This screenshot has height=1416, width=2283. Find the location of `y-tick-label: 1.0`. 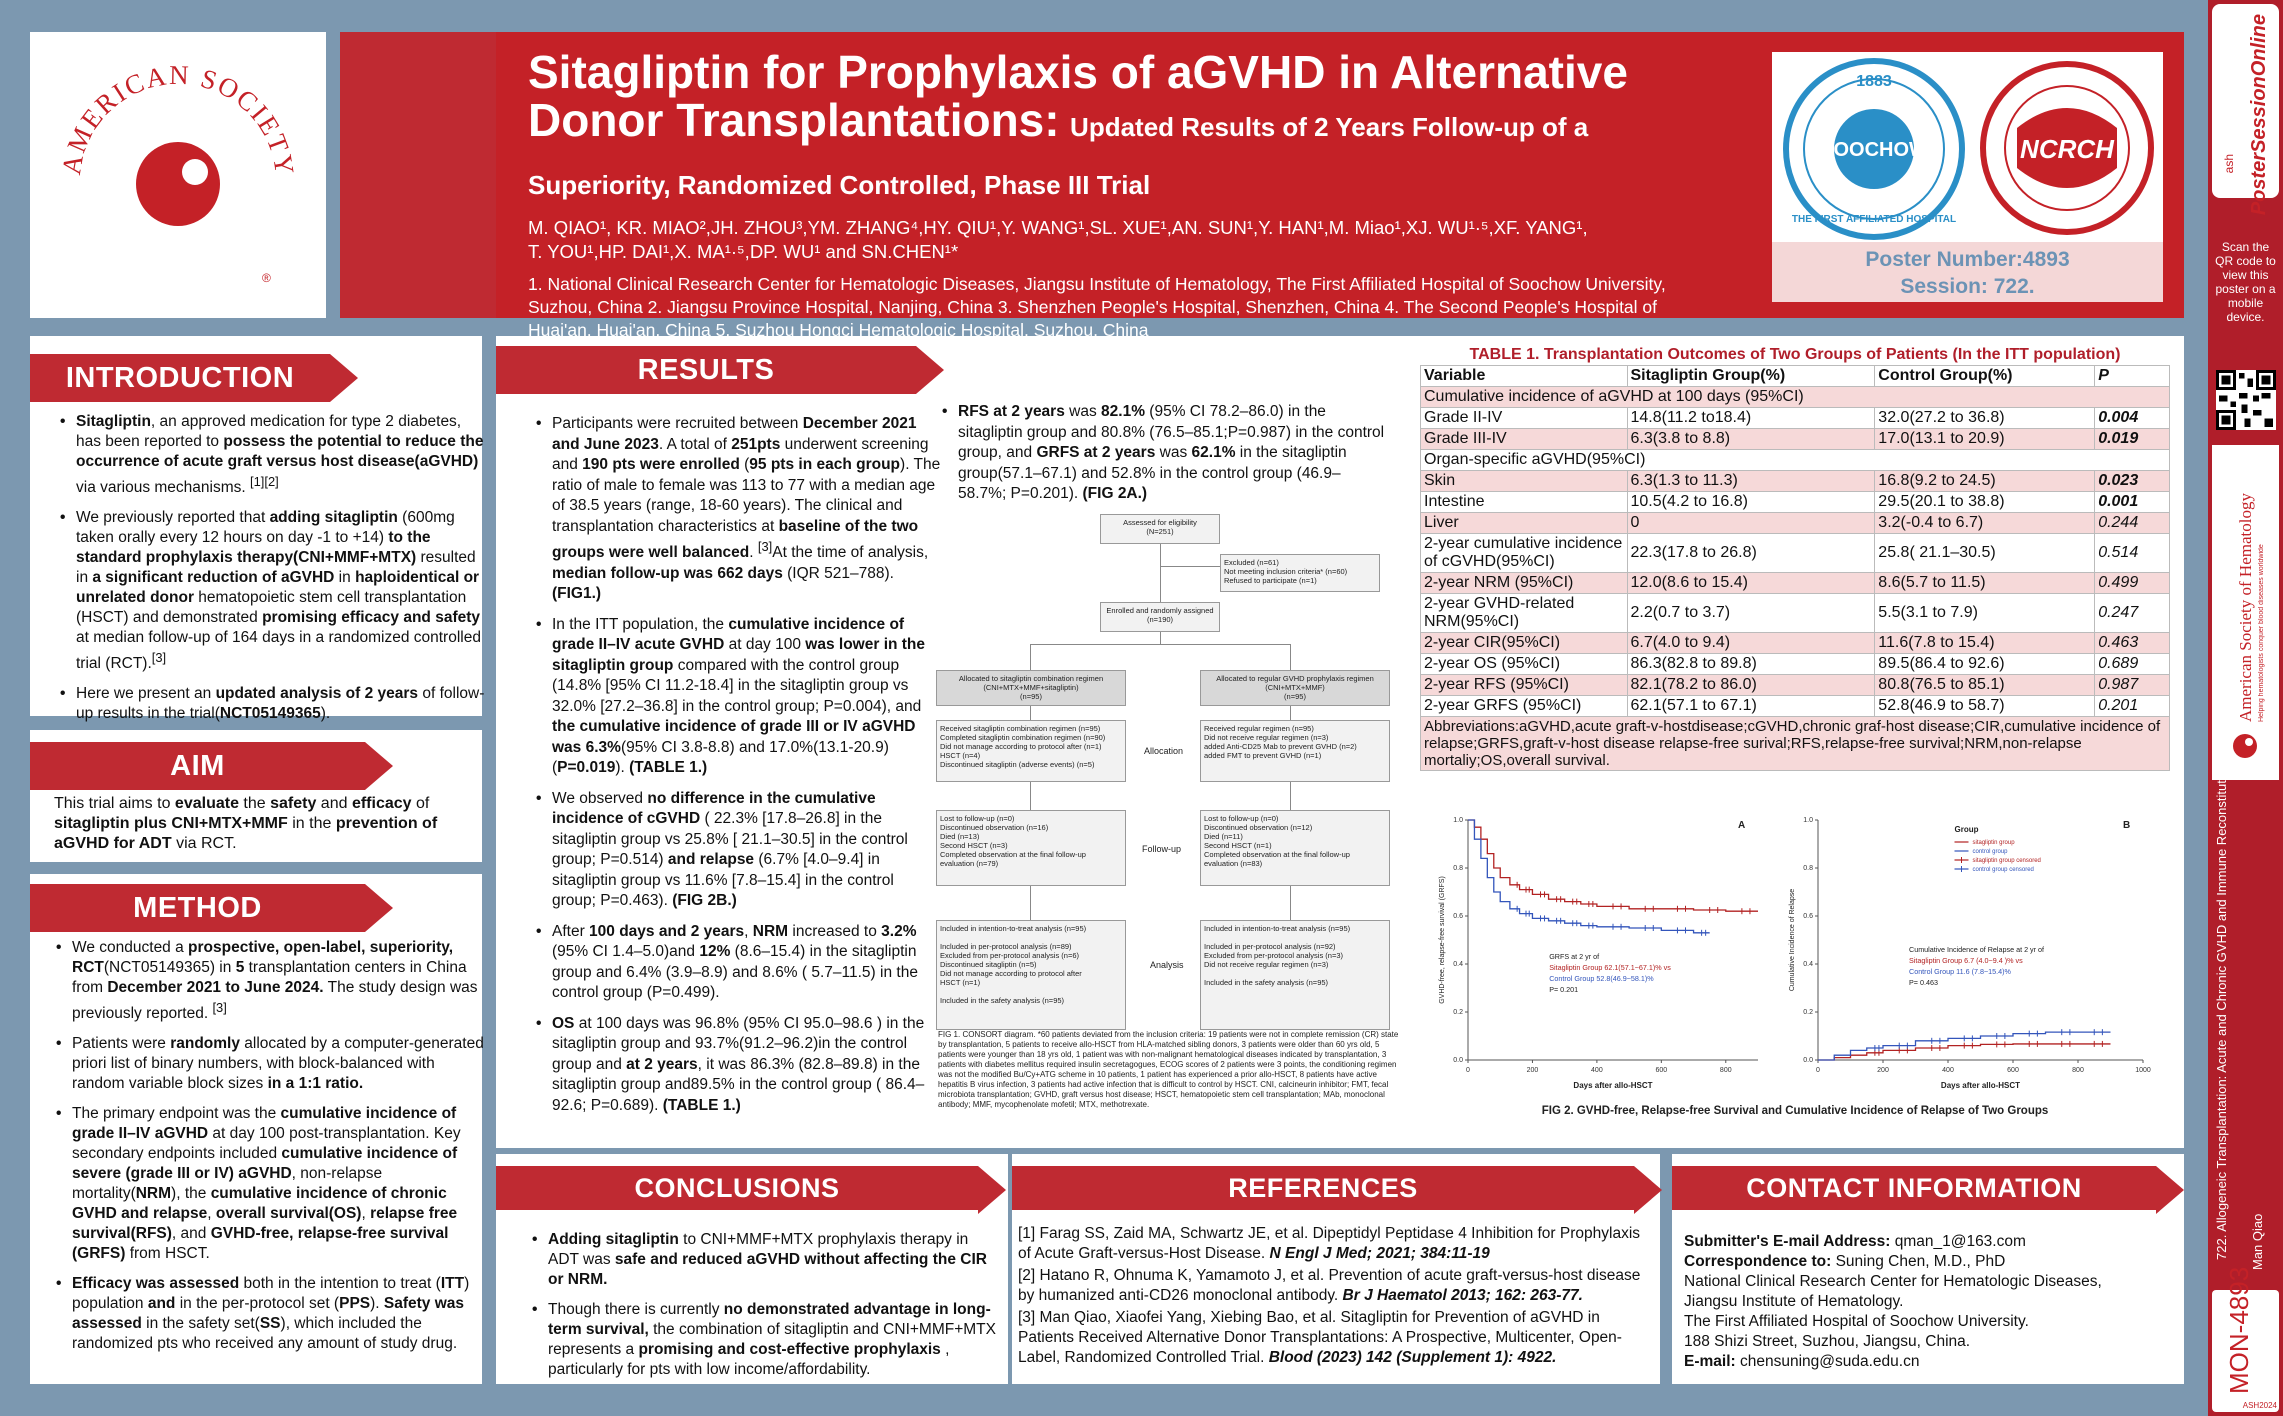

y-tick-label: 1.0 is located at coordinates (1808, 820).